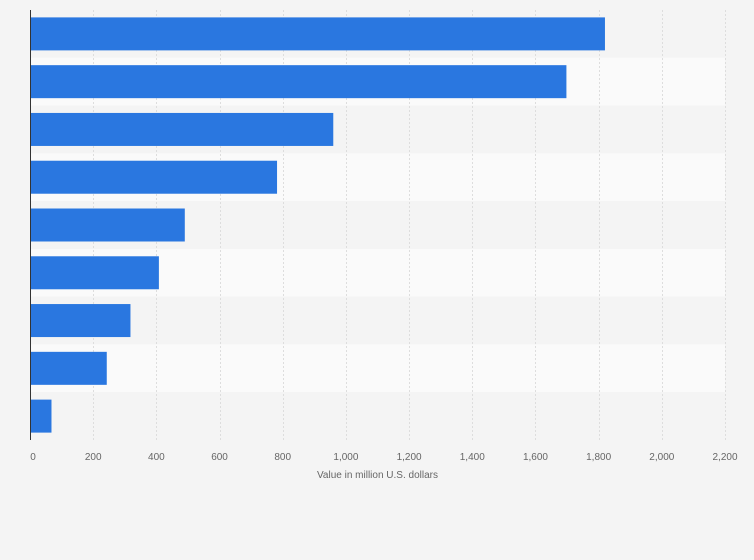 This screenshot has height=560, width=754. I want to click on x-tick-label: 0, so click(33, 457).